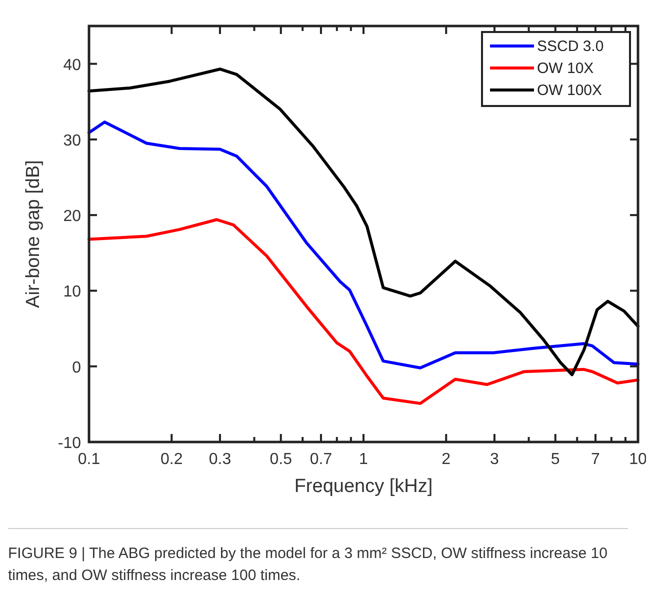  Describe the element at coordinates (72, 141) in the screenshot. I see `y-tick-label: 30` at that location.